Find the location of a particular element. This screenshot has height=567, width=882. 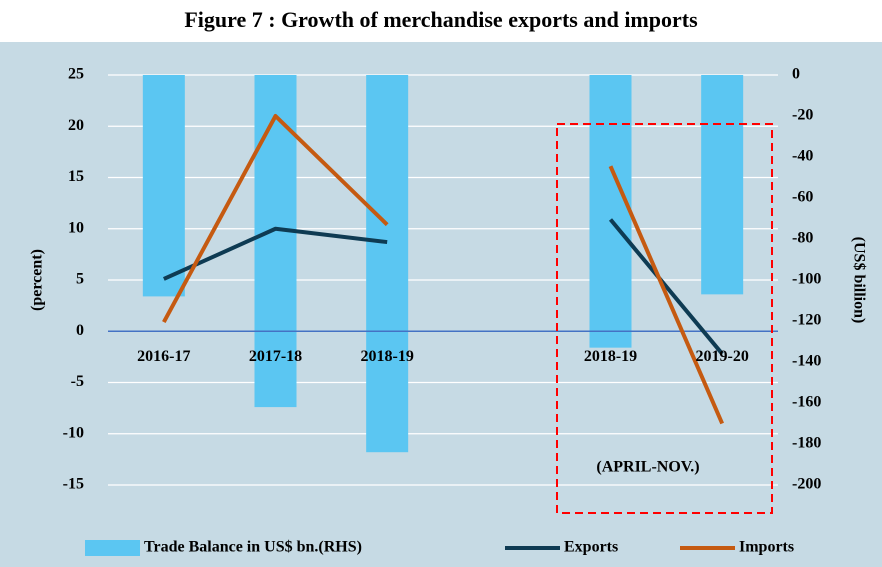

legend-swatch is located at coordinates (112, 548).